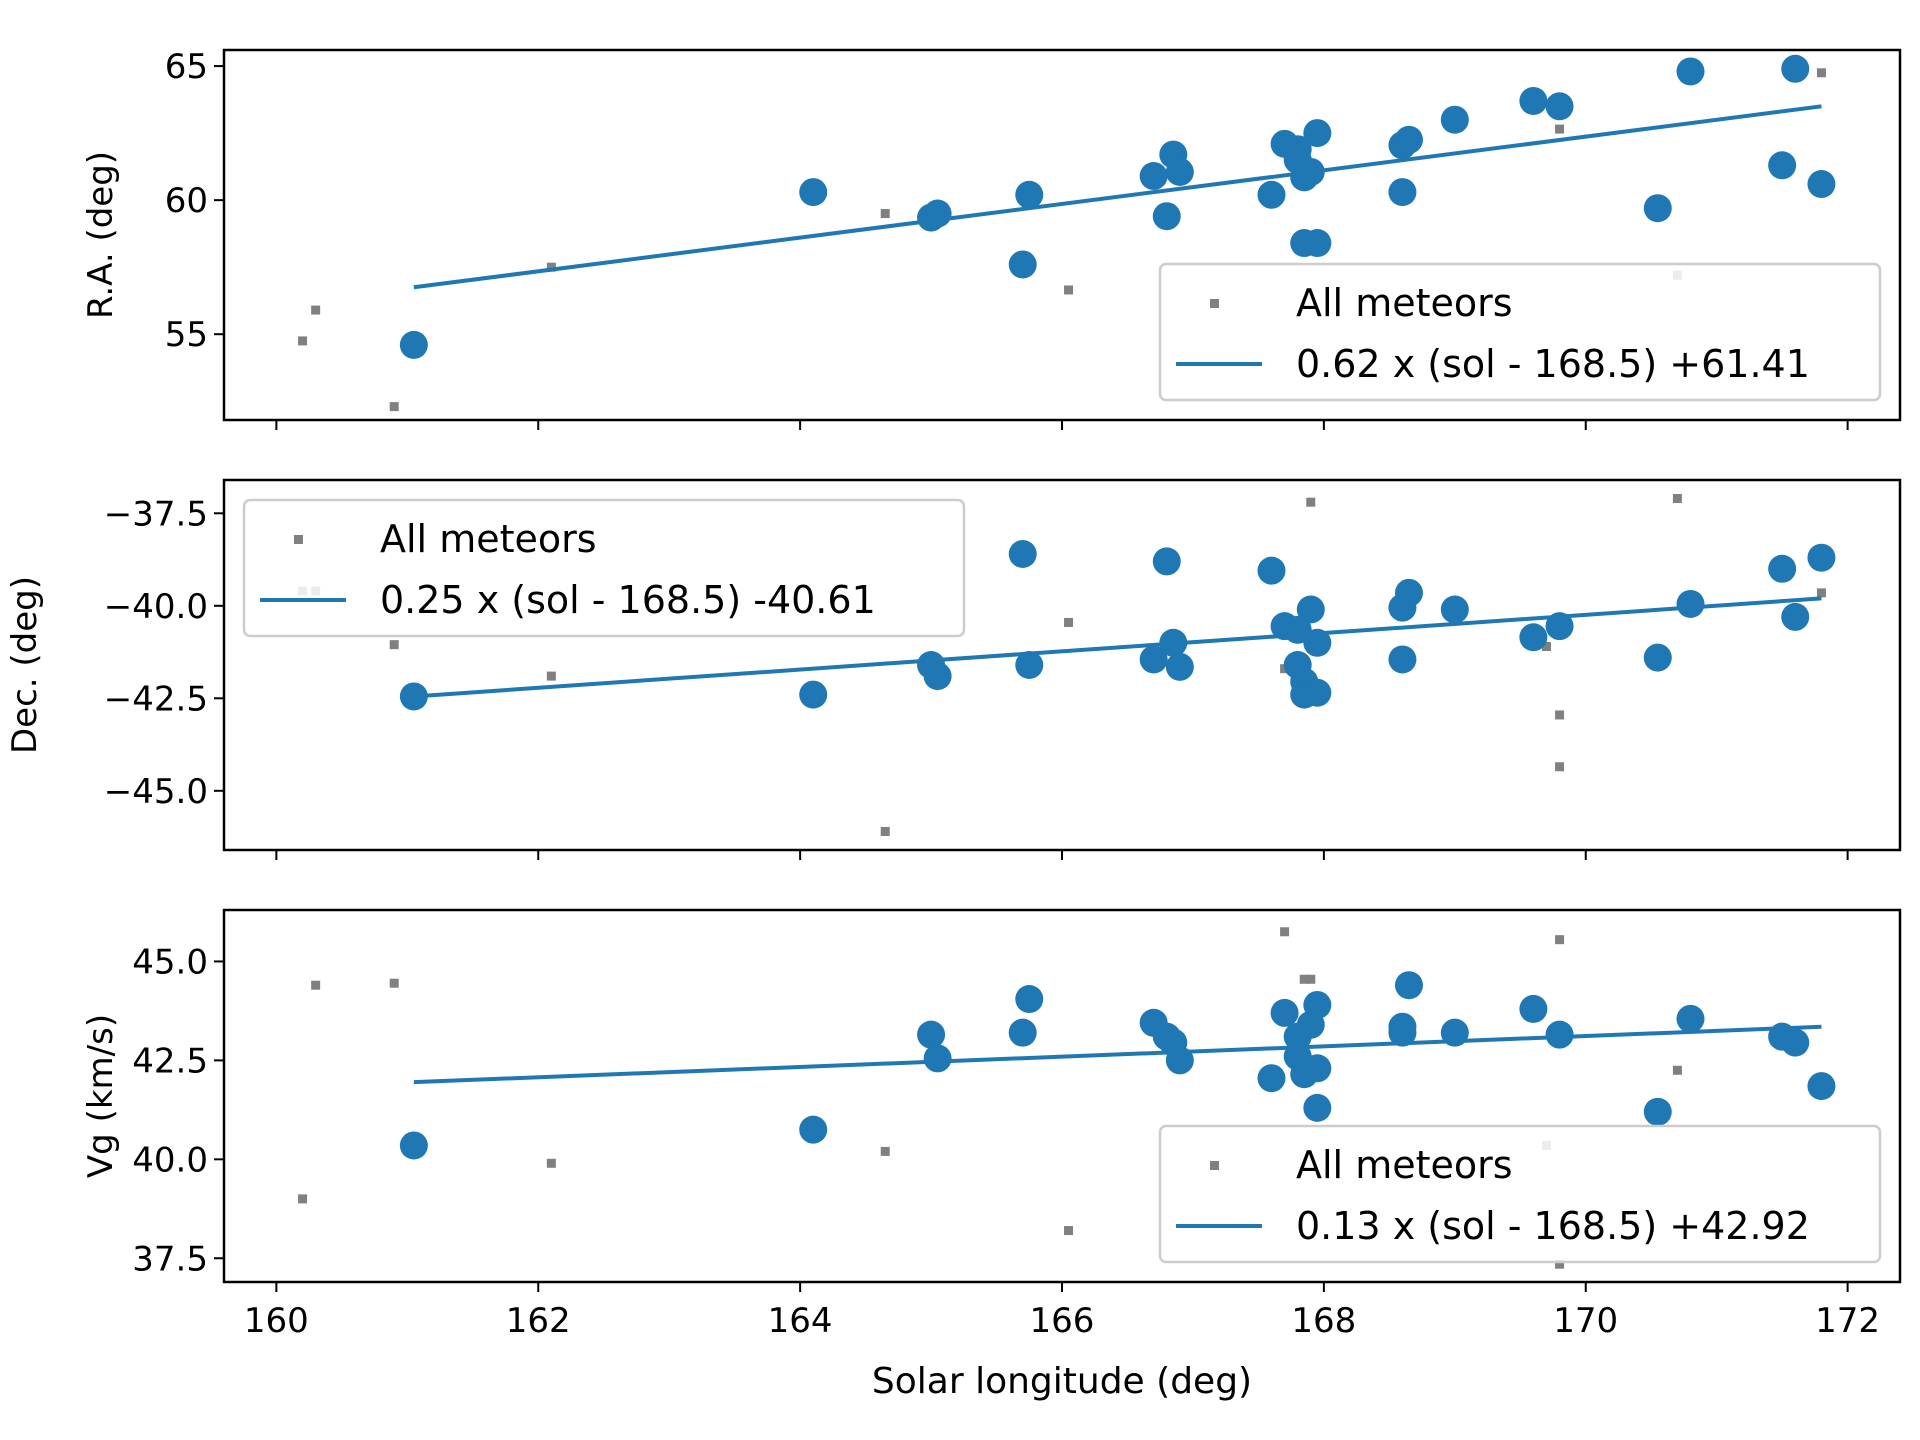 The width and height of the screenshot is (1920, 1440). Describe the element at coordinates (1585, 1321) in the screenshot. I see `x-tick-label: 170` at that location.